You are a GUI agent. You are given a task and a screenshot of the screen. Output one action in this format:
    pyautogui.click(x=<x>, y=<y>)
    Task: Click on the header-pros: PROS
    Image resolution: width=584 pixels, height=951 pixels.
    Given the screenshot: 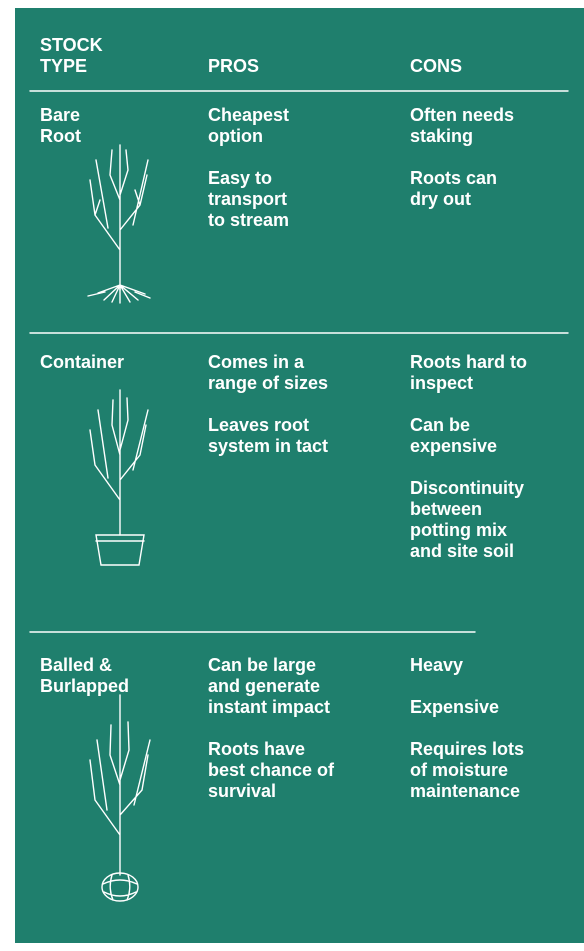 What is the action you would take?
    pyautogui.click(x=234, y=66)
    